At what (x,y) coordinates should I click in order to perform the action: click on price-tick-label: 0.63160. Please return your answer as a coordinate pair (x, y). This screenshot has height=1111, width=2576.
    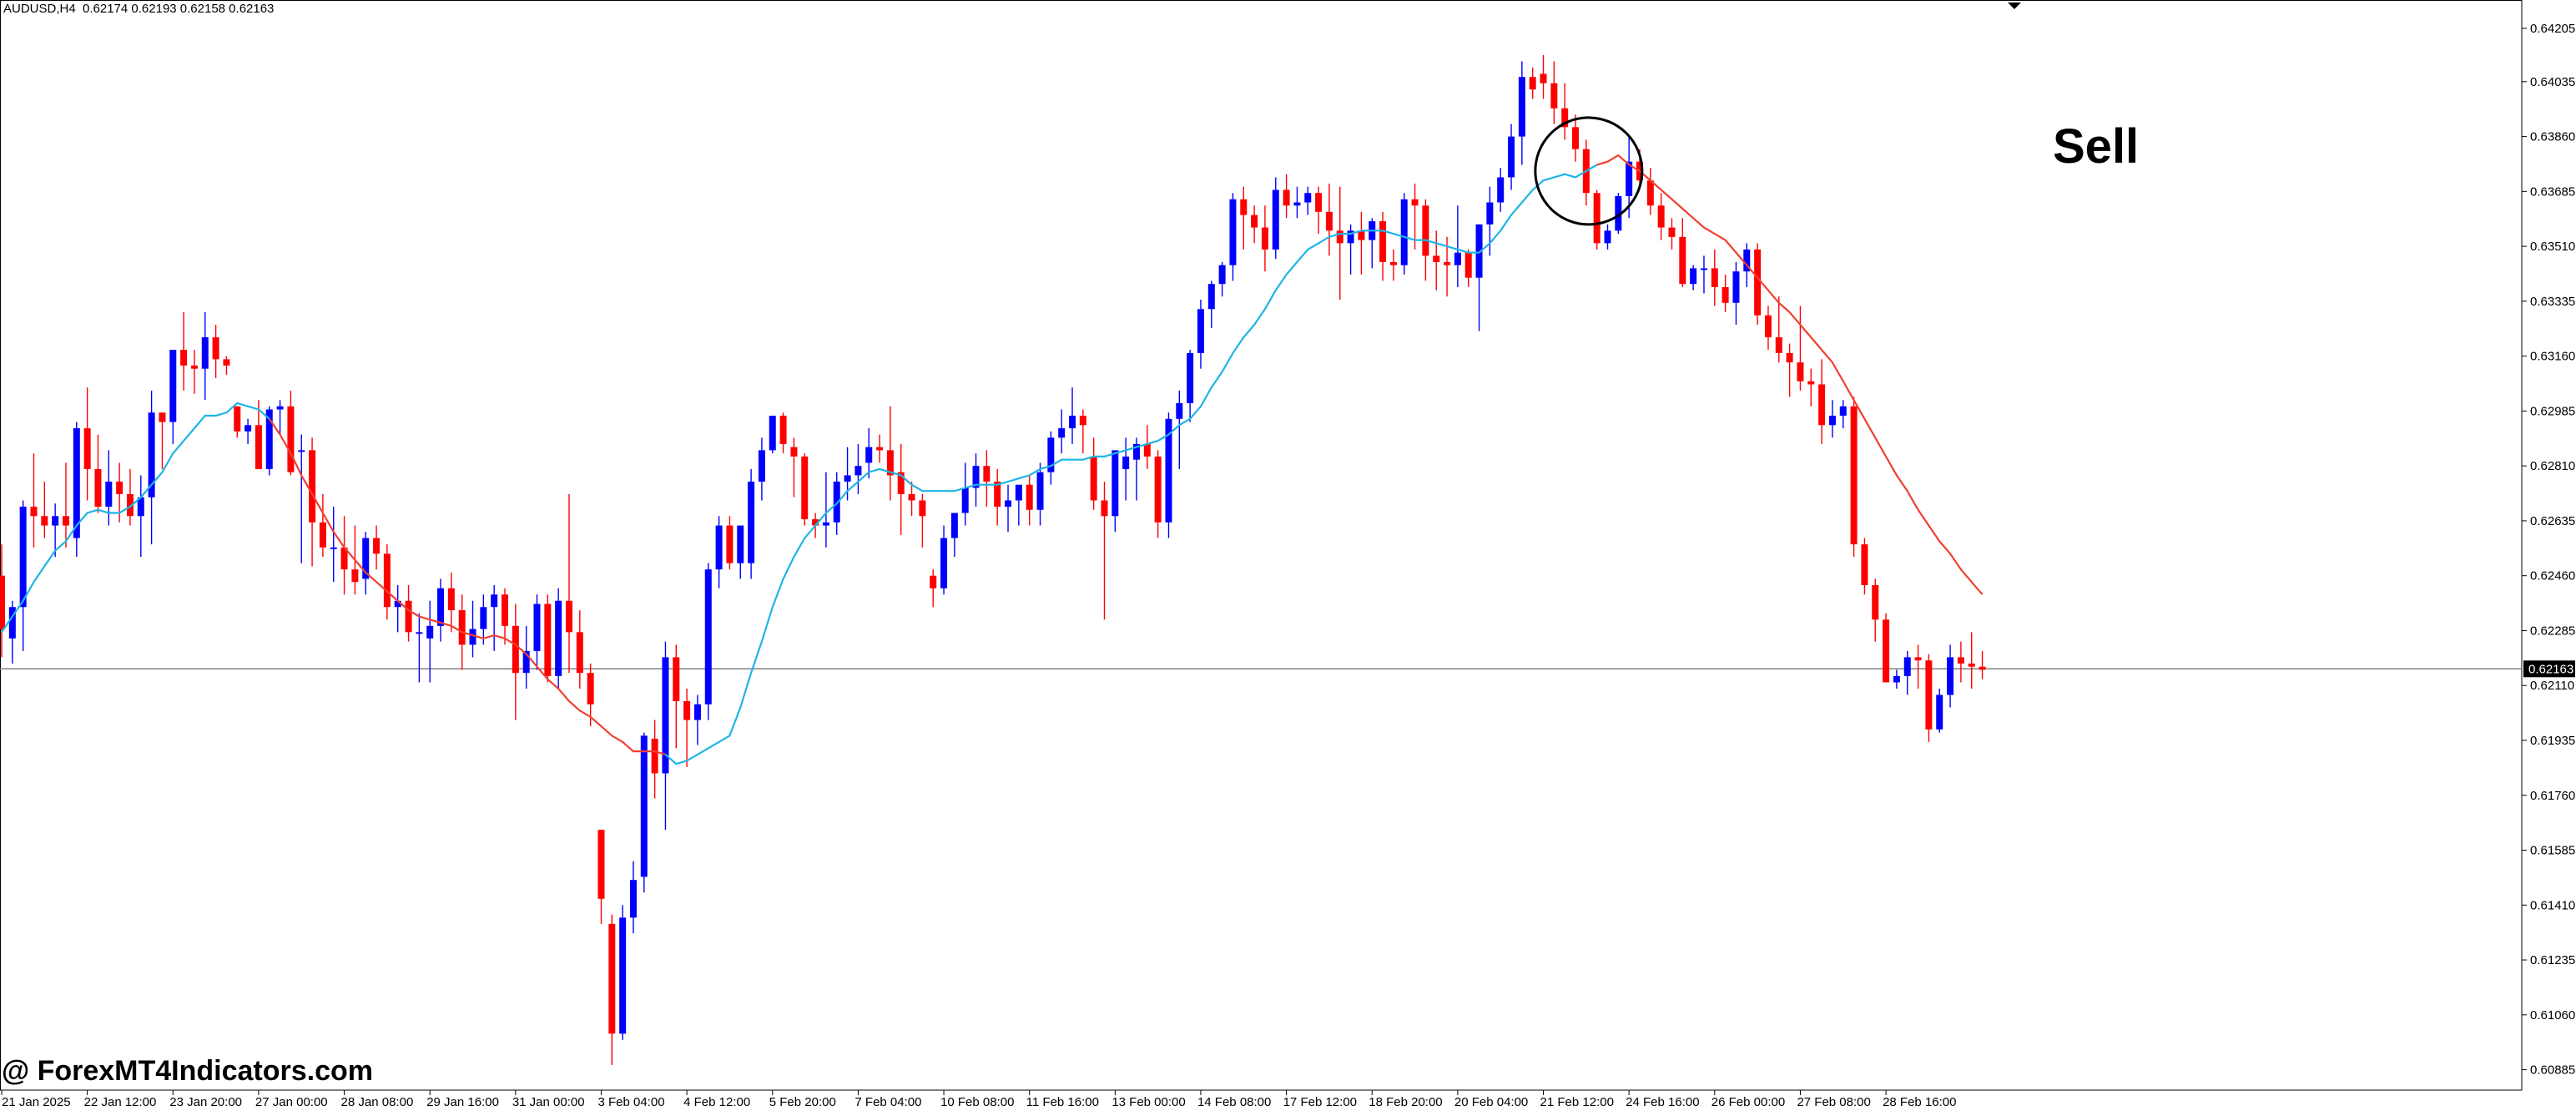
    Looking at the image, I should click on (2552, 357).